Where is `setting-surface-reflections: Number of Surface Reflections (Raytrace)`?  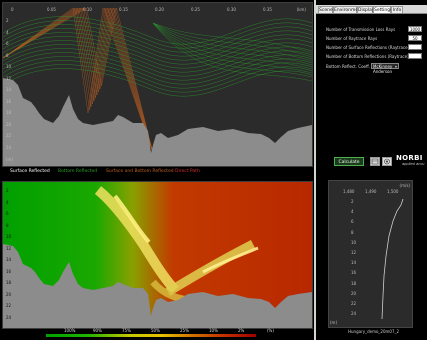 setting-surface-reflections: Number of Surface Reflections (Raytrace) is located at coordinates (374, 47).